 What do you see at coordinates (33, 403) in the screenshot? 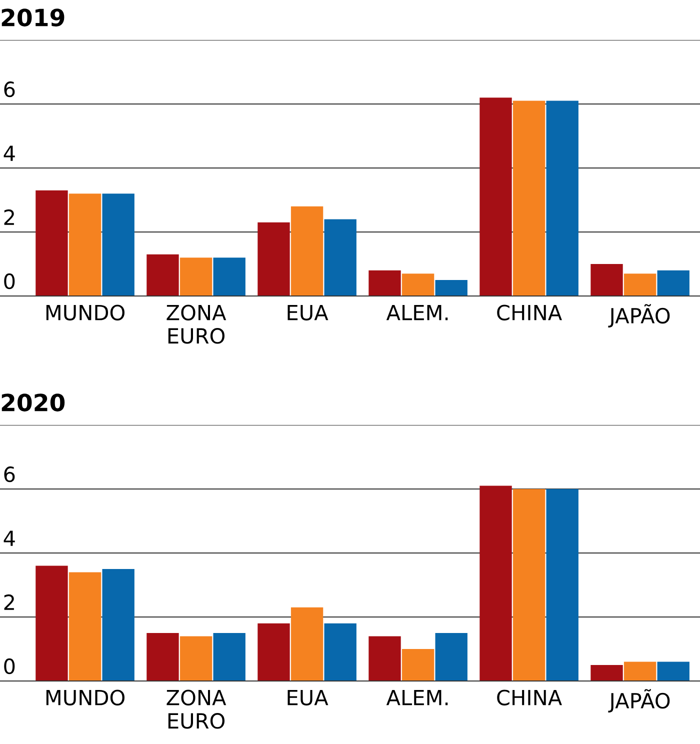
I see `chart-title: 2020` at bounding box center [33, 403].